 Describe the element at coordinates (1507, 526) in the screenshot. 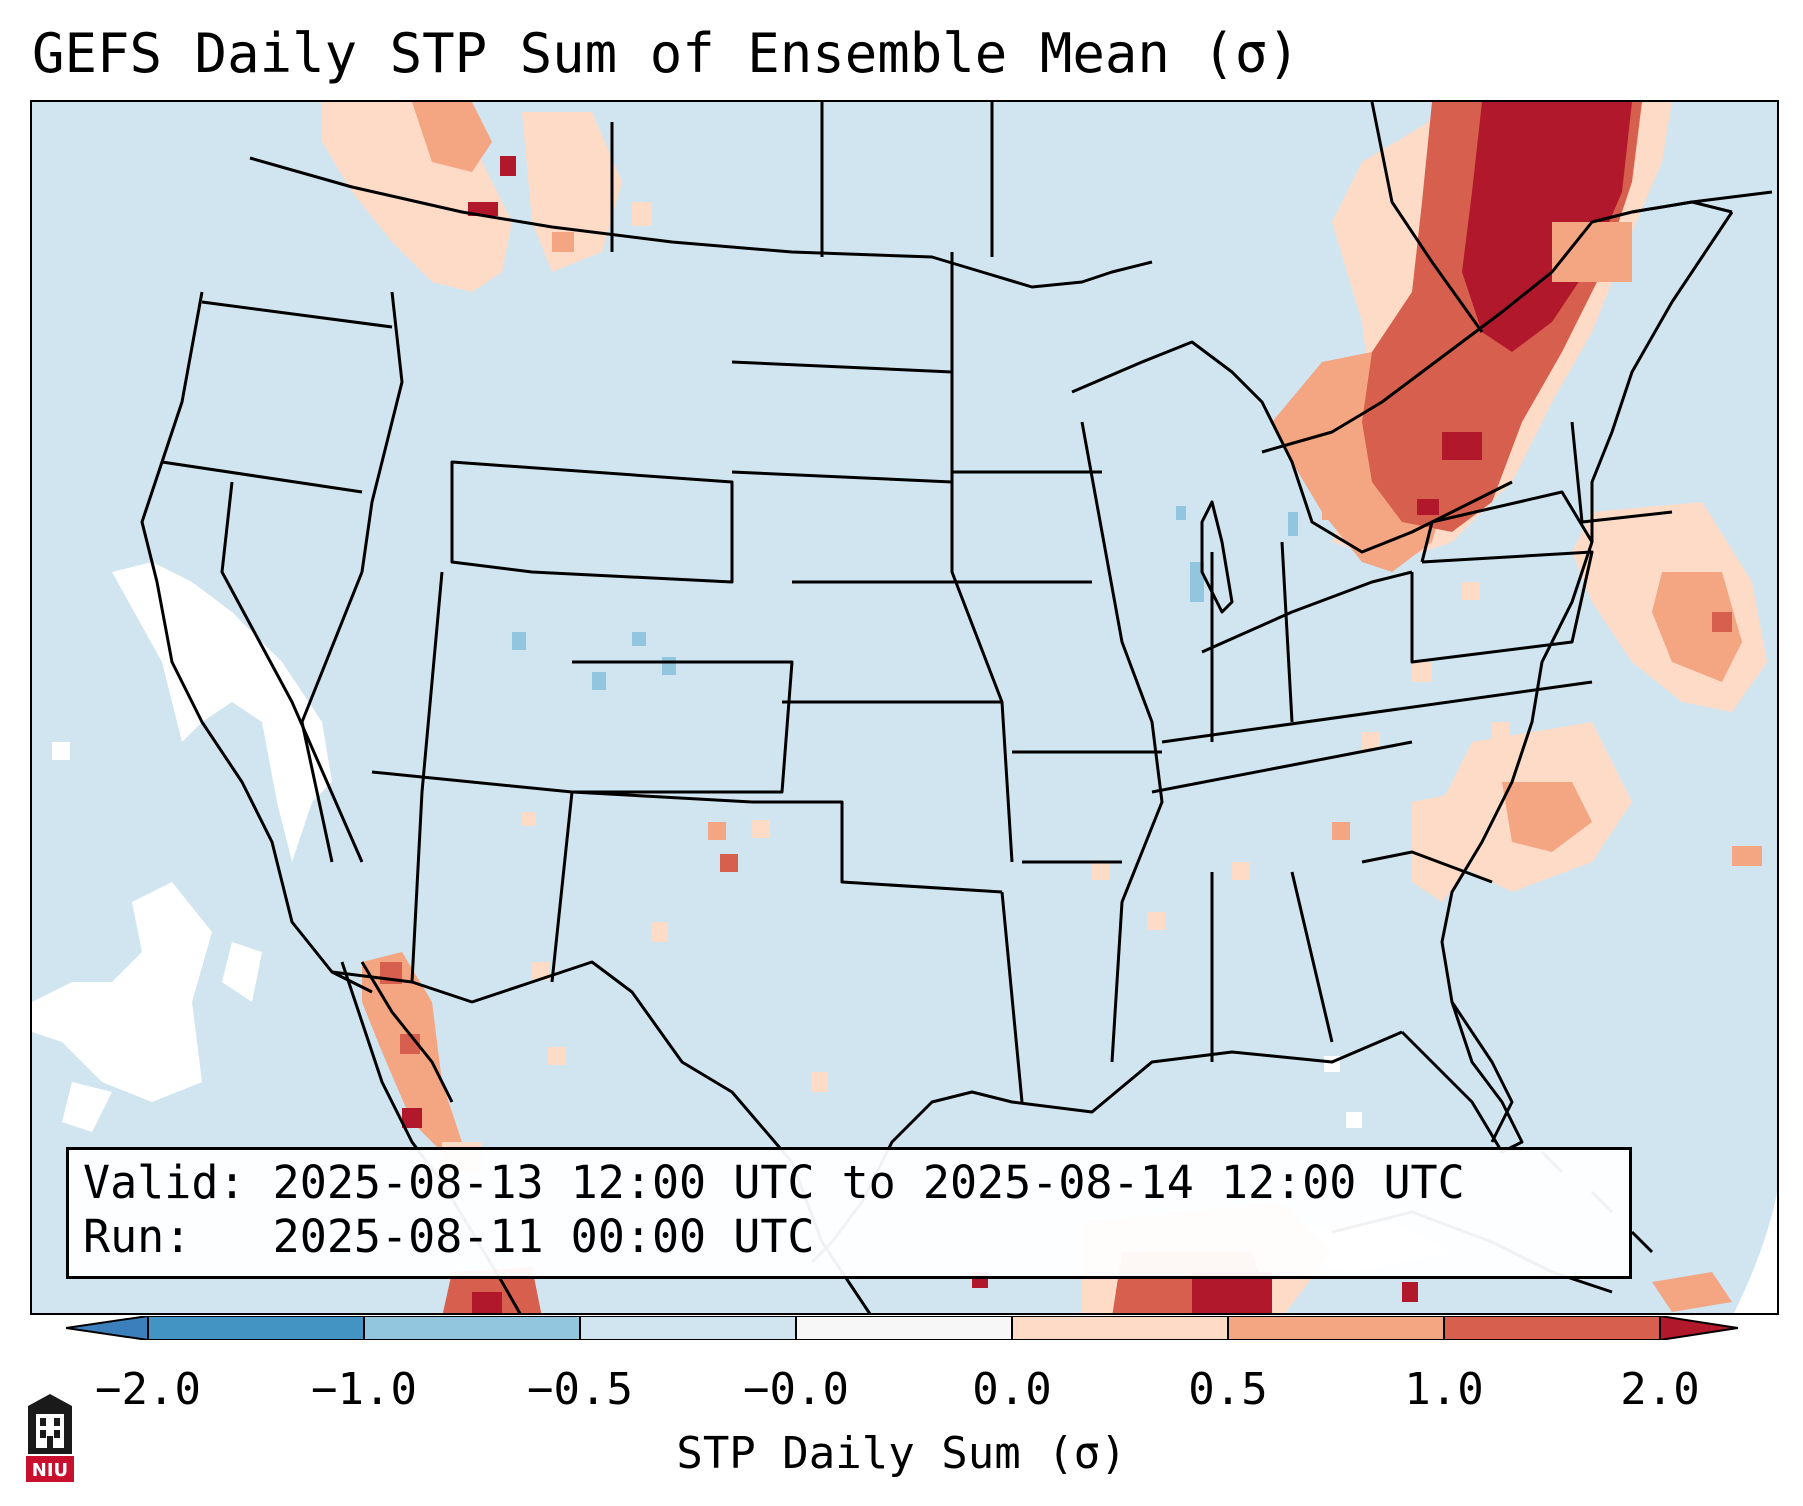

I see `state-line-ny` at that location.